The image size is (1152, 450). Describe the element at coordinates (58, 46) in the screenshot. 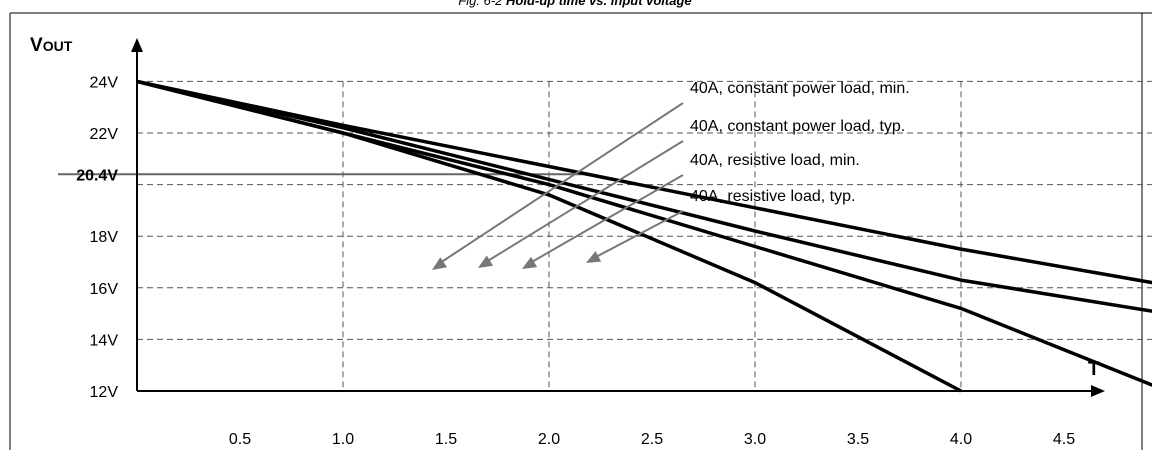

I see `ylabel-sub: OUT` at that location.